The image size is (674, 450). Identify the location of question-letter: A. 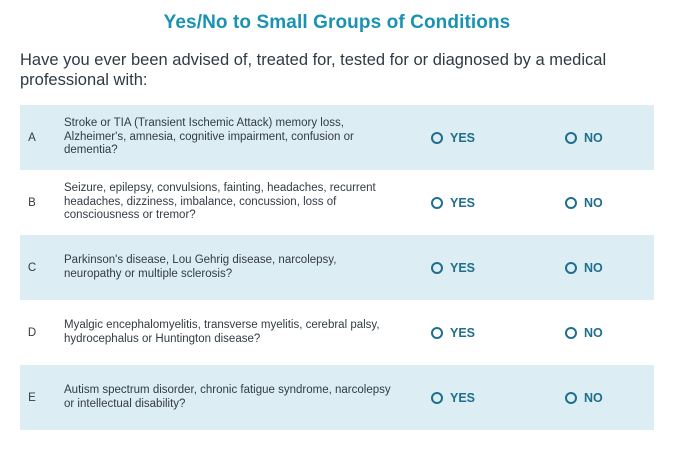
(32, 137).